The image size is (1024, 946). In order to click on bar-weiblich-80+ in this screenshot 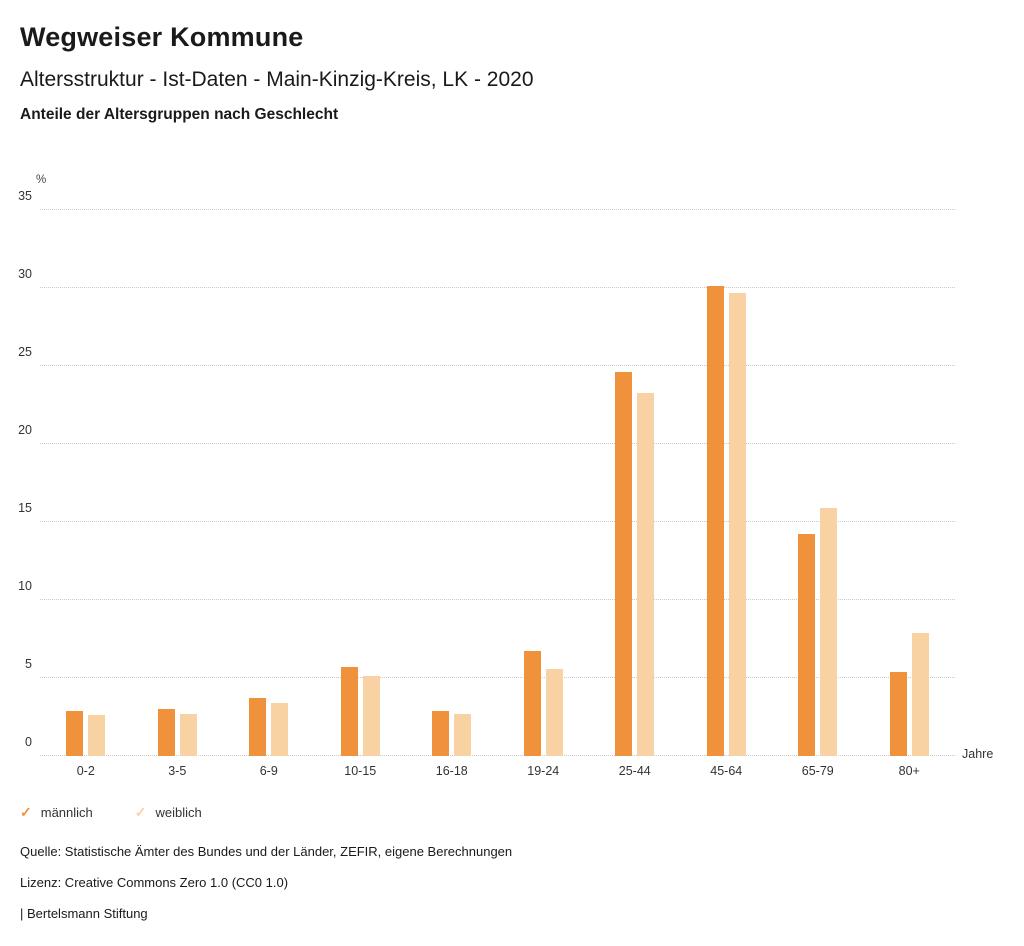, I will do `click(920, 694)`.